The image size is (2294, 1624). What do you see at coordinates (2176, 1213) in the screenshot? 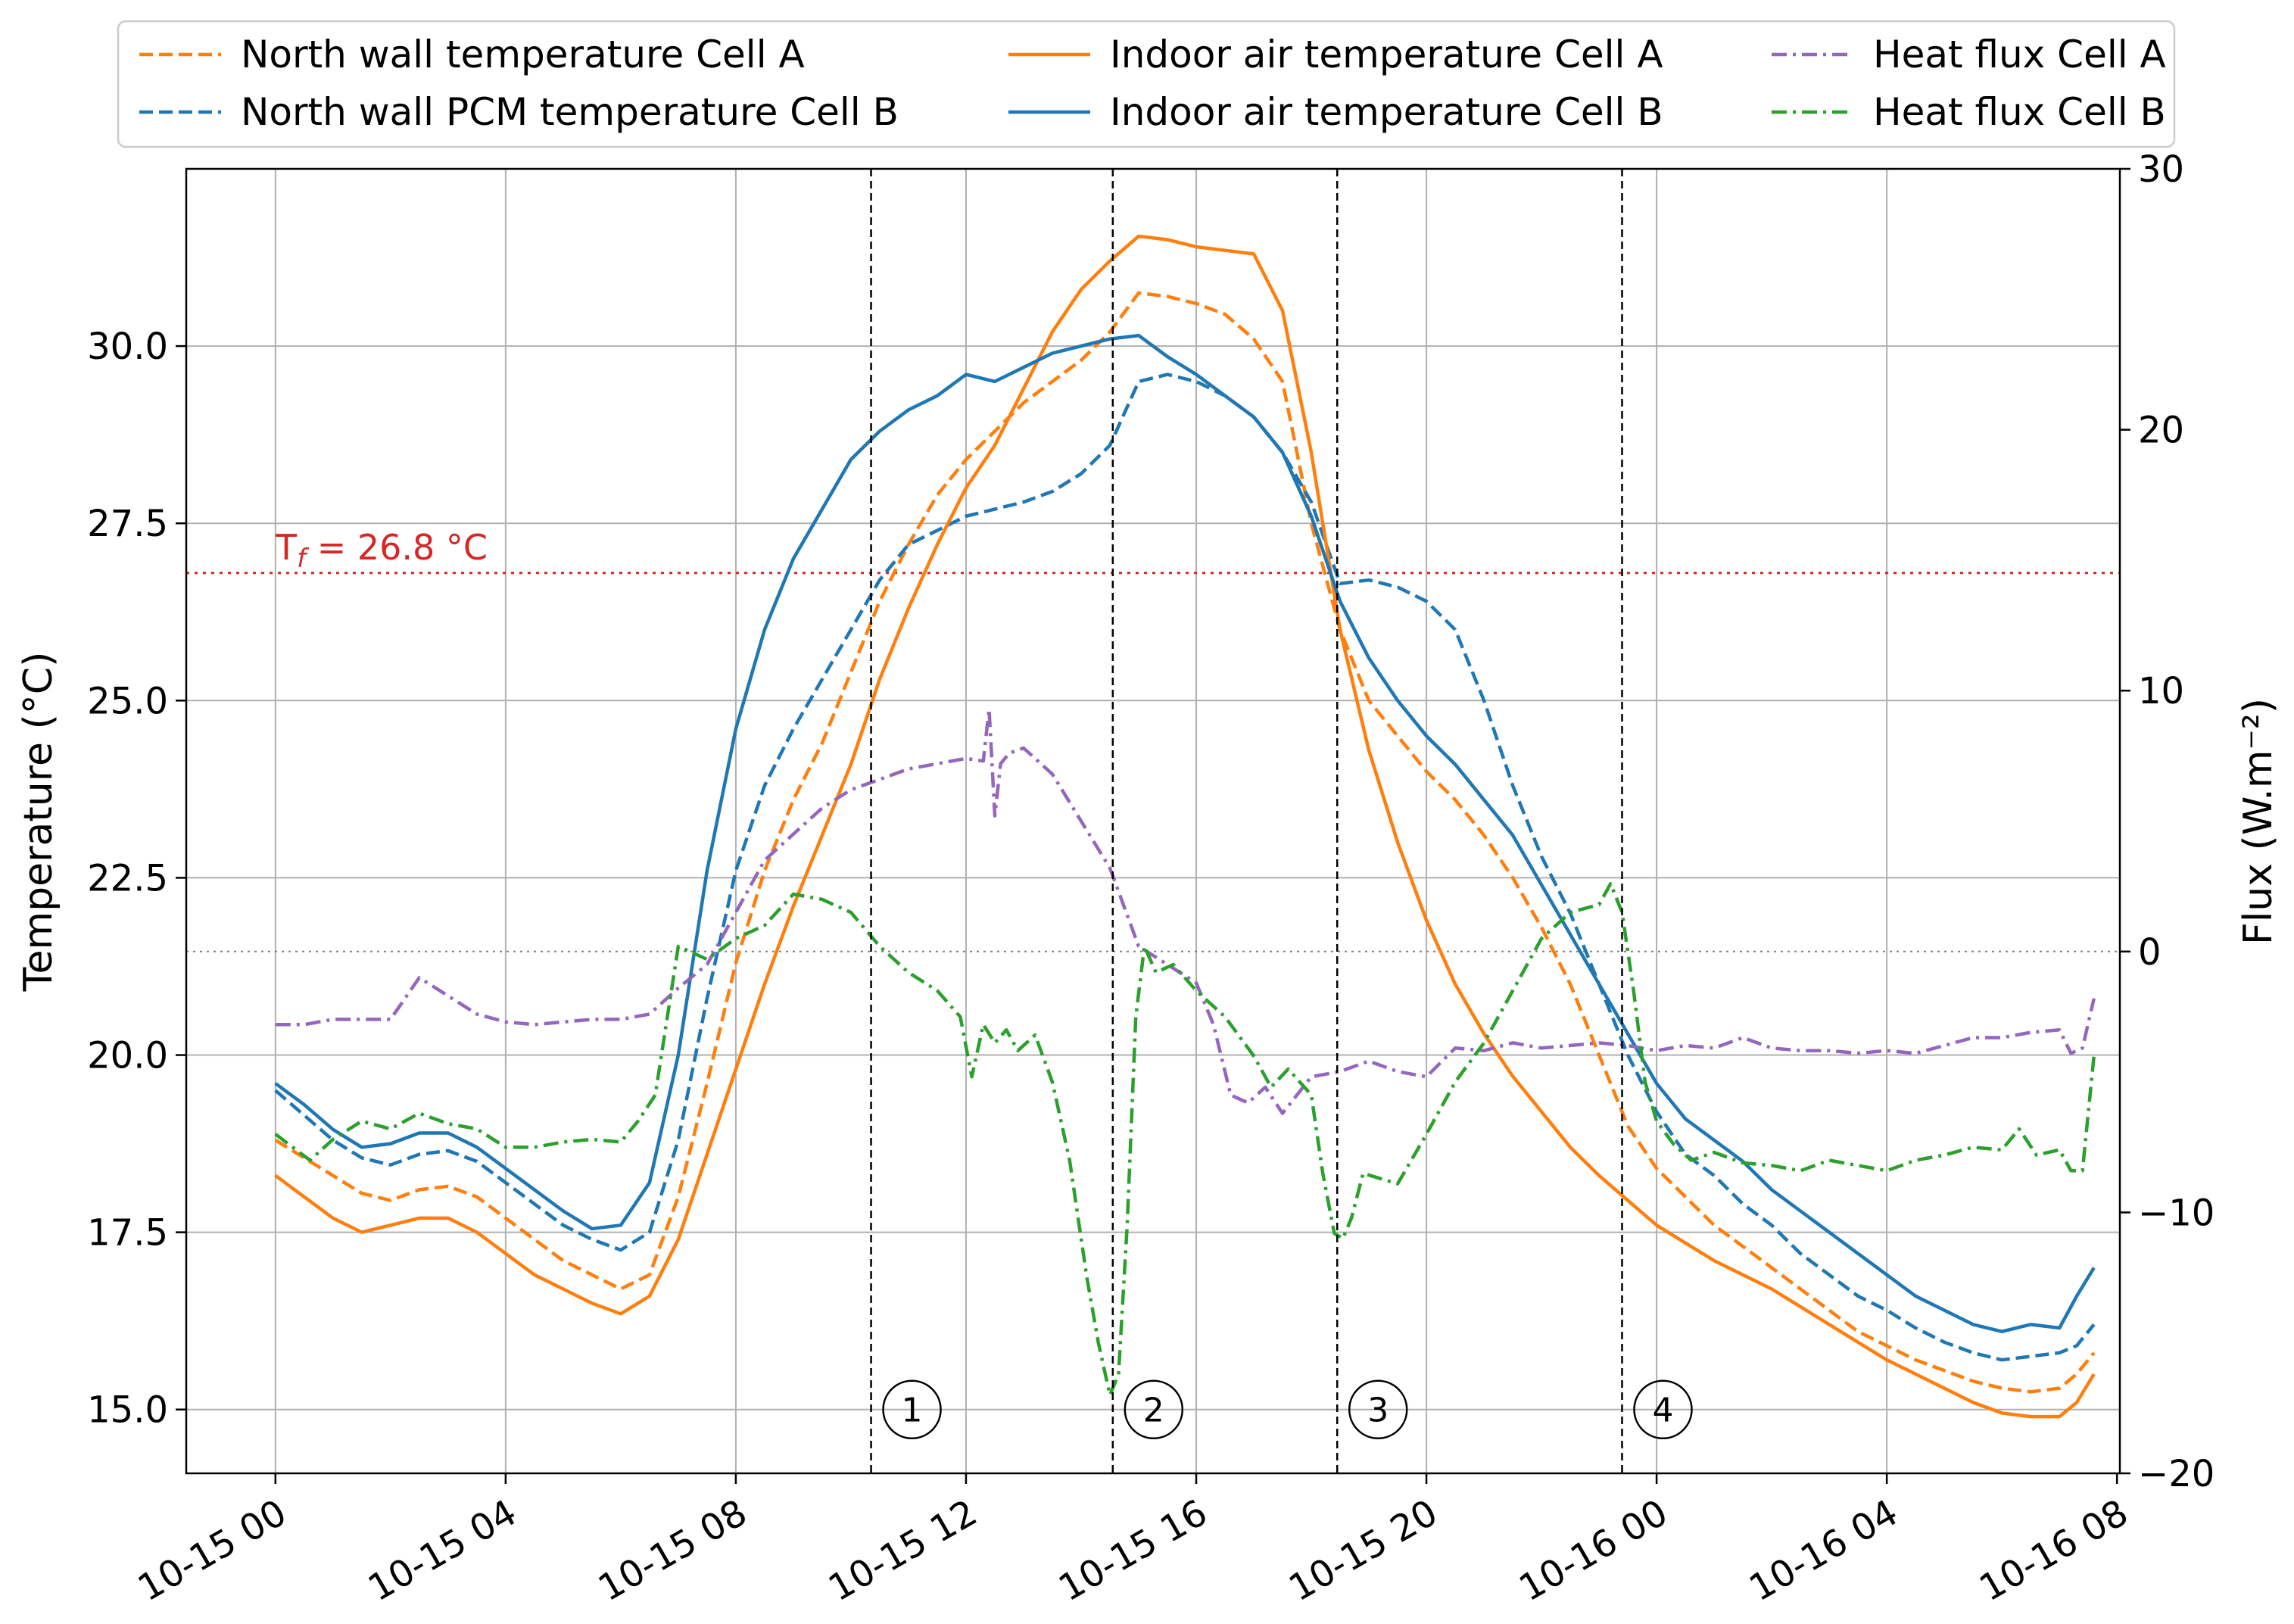
I see `y2-tick-label: −10` at bounding box center [2176, 1213].